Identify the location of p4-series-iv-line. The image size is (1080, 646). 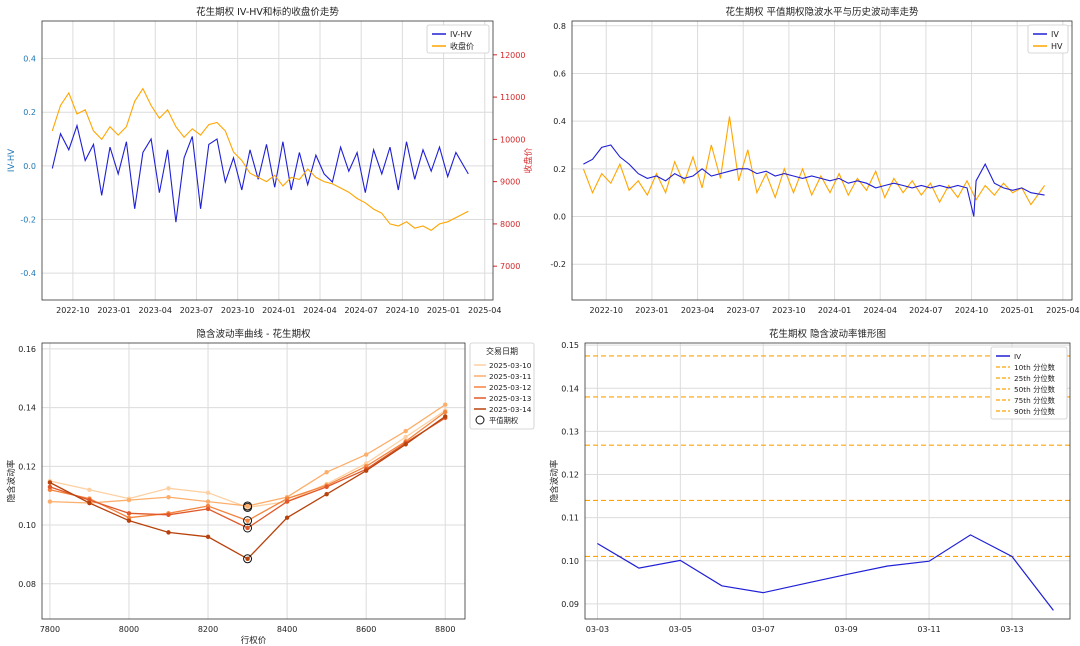
(825, 572).